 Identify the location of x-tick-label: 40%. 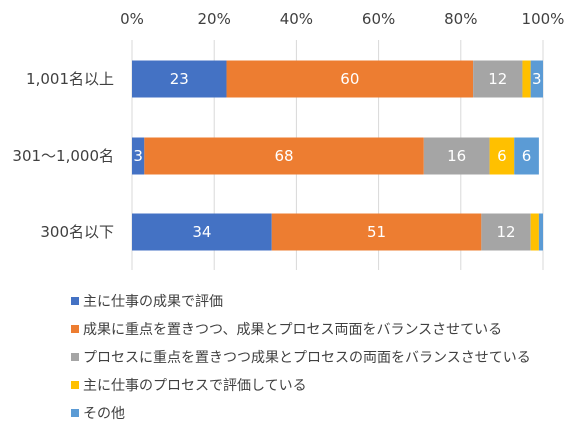
(296, 19).